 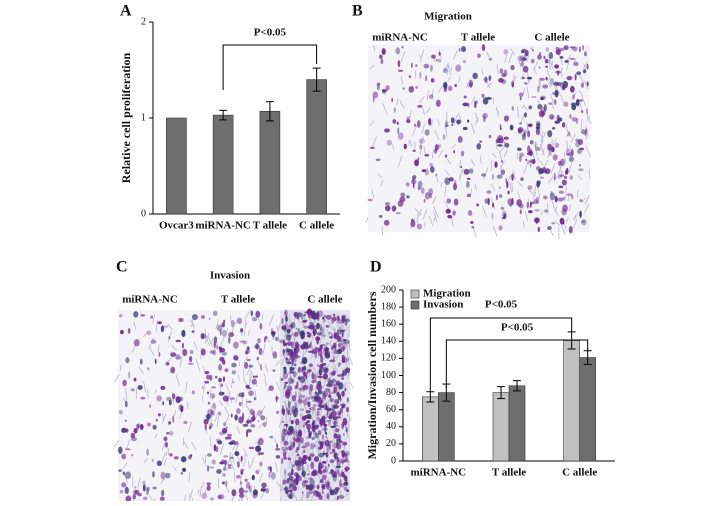 I want to click on panel-letter: B, so click(x=357, y=11).